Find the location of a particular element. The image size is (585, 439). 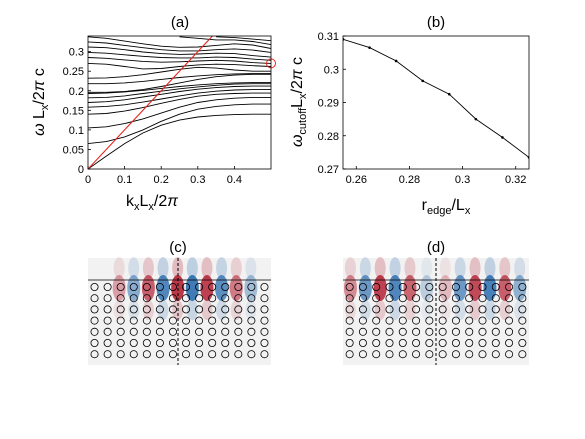

panel-b-ytick-label: 0.3 is located at coordinates (331, 70).